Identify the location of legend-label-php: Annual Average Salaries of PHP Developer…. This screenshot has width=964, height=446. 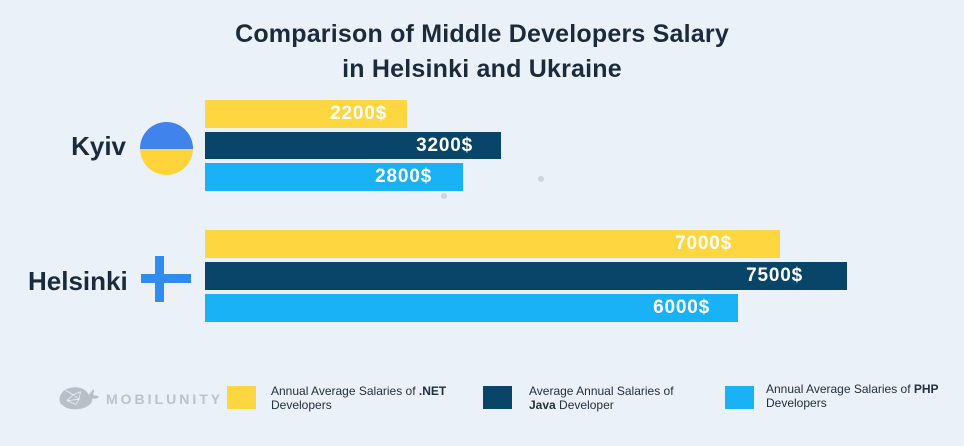
(852, 396).